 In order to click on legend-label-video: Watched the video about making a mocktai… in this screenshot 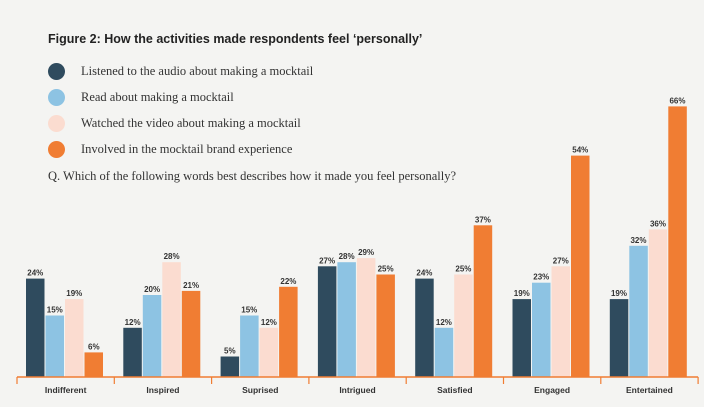, I will do `click(191, 122)`.